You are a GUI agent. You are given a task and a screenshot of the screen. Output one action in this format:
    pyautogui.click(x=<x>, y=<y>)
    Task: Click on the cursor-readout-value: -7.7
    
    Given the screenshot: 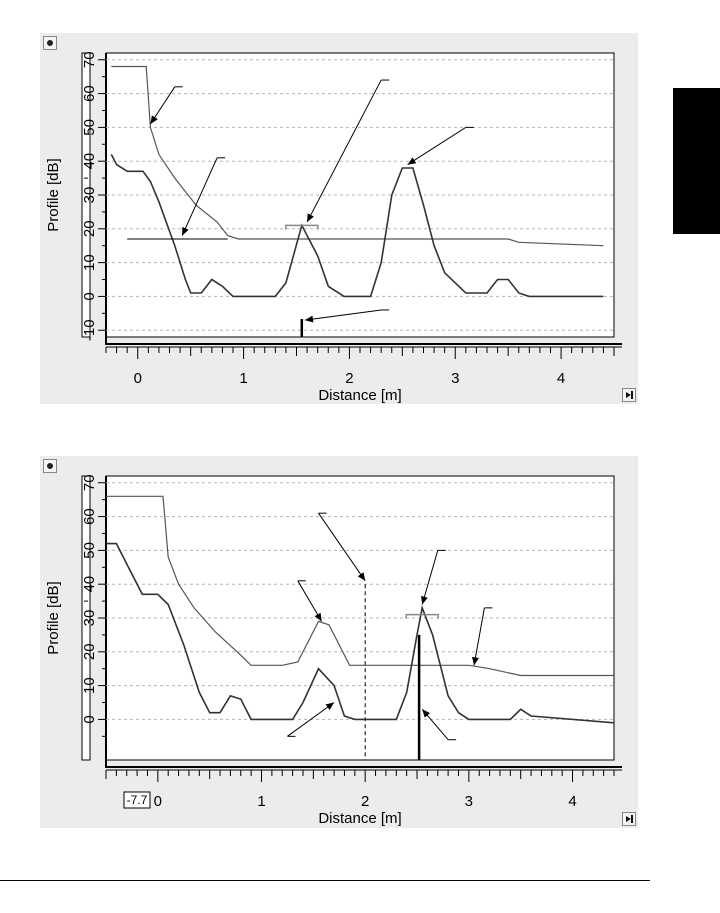 What is the action you would take?
    pyautogui.click(x=137, y=800)
    